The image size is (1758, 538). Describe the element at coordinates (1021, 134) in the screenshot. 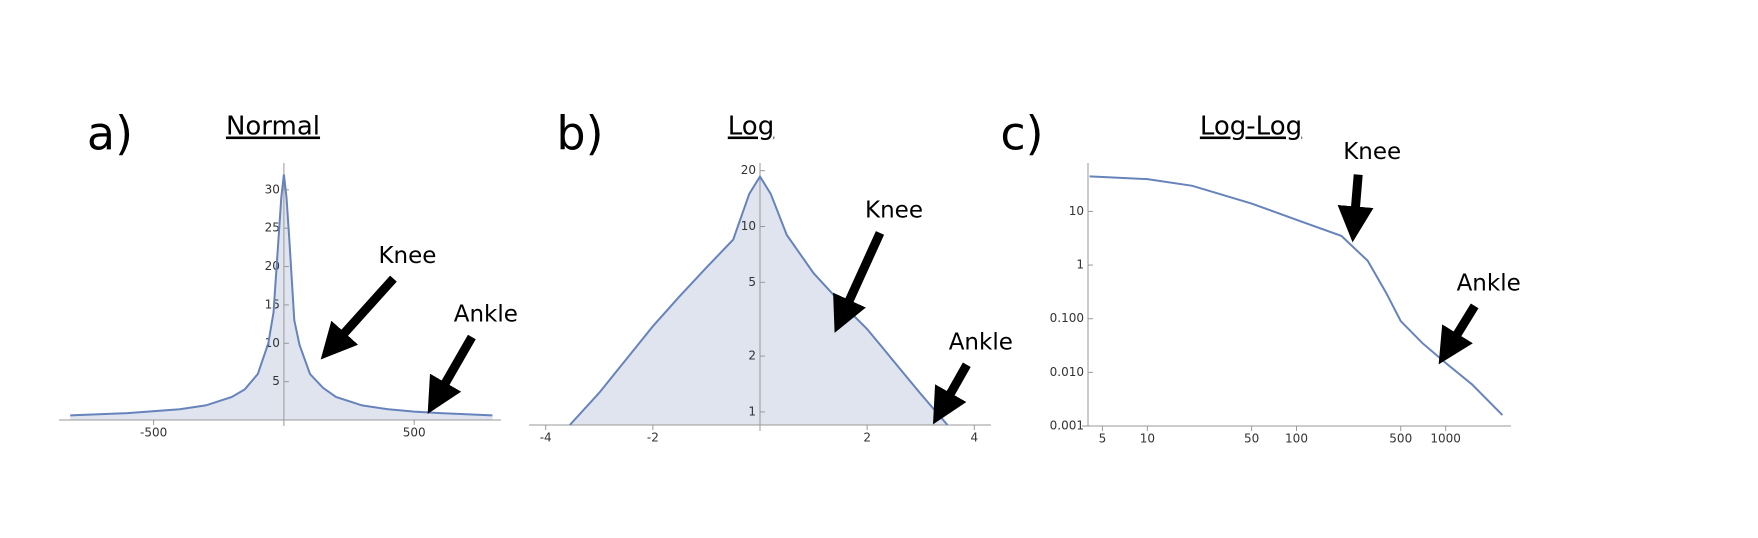

I see `panel-label: c)` at that location.